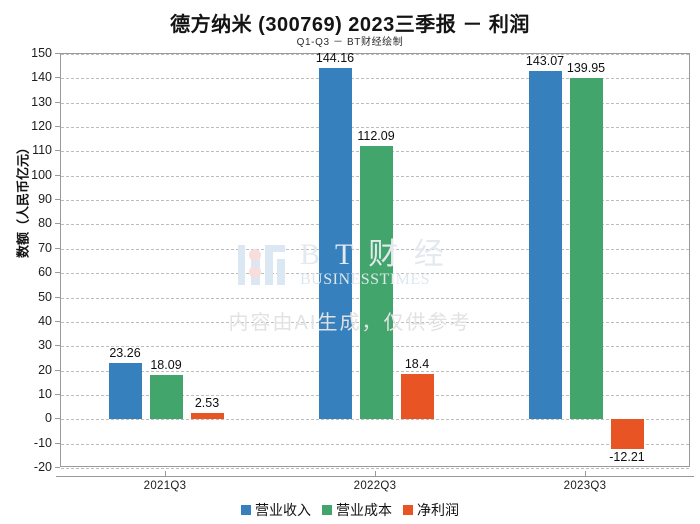 This screenshot has height=524, width=700. I want to click on bar-value-label: 18.4, so click(417, 364).